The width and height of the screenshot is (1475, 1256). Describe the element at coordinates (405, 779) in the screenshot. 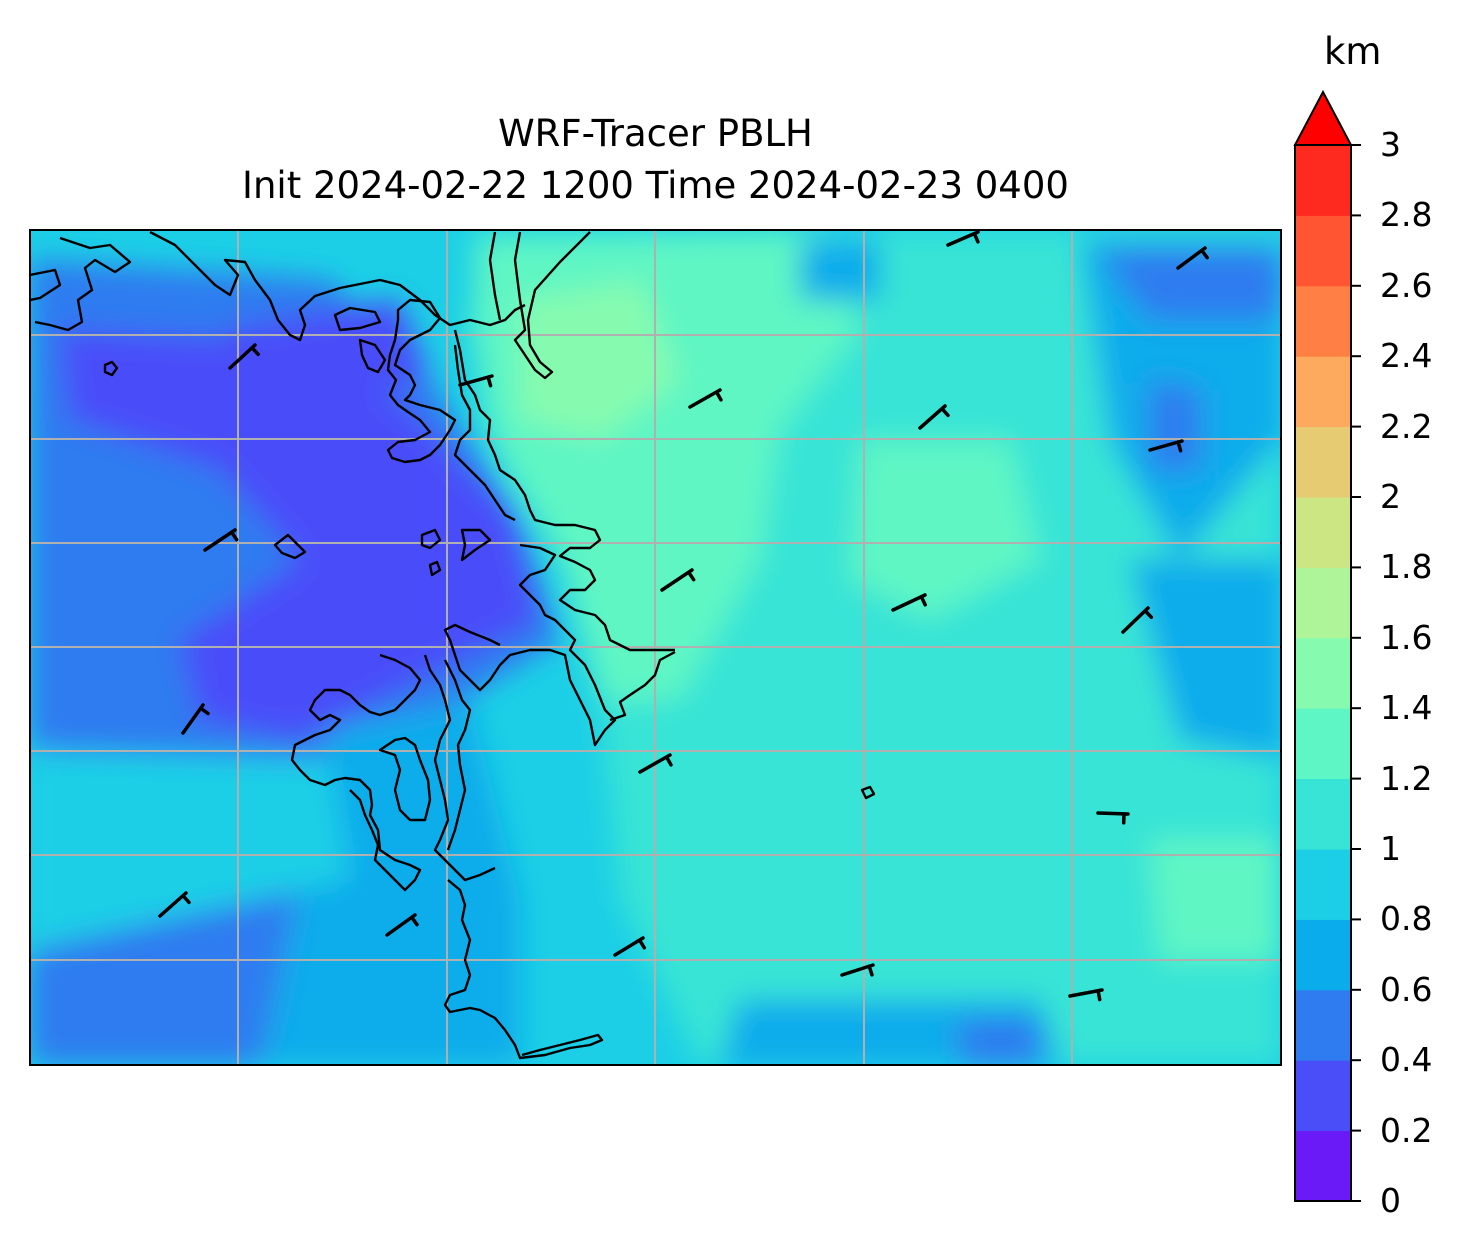

I see `coastline-archipelago-mid` at that location.